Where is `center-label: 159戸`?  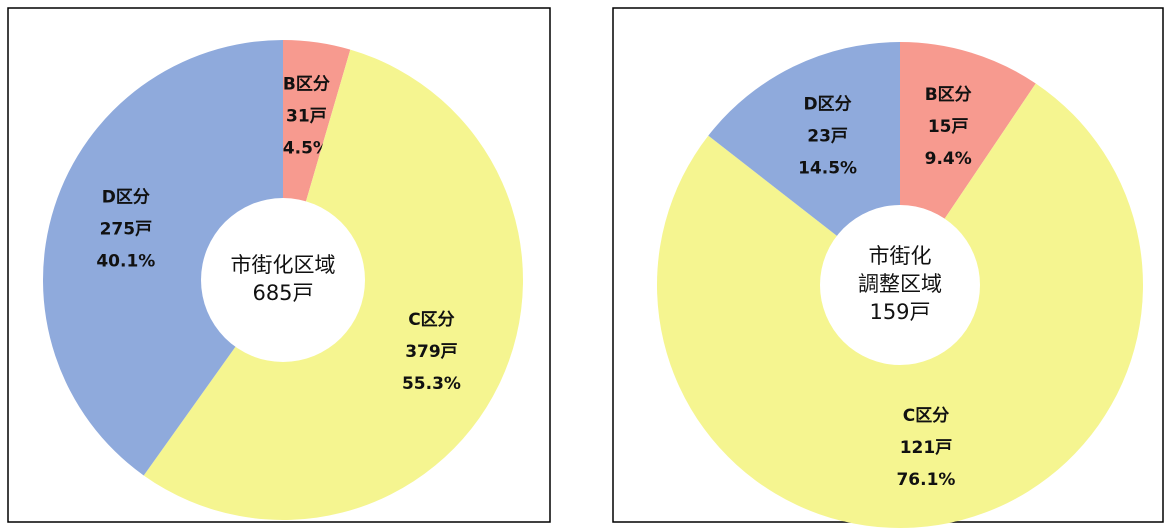 center-label: 159戸 is located at coordinates (899, 312).